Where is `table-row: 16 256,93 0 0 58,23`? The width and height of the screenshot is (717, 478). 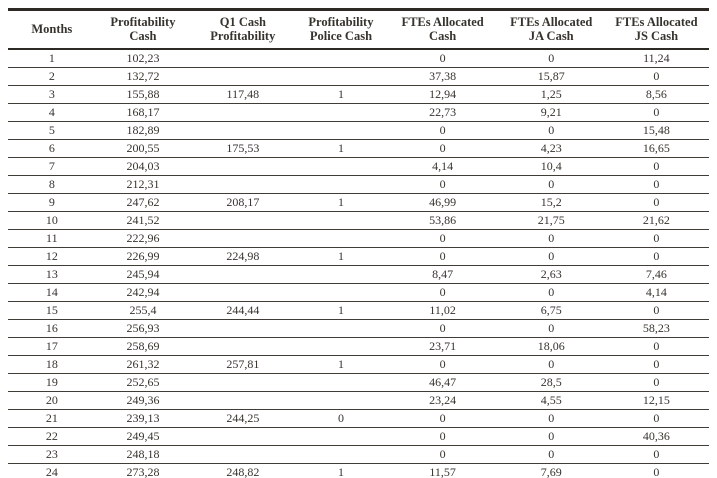
table-row: 16 256,93 0 0 58,23 is located at coordinates (358, 329).